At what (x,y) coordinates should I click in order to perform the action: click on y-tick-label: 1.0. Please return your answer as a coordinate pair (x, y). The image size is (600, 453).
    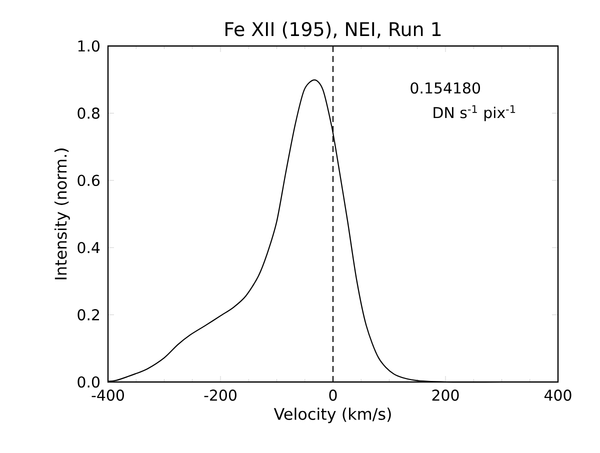
    Looking at the image, I should click on (89, 46).